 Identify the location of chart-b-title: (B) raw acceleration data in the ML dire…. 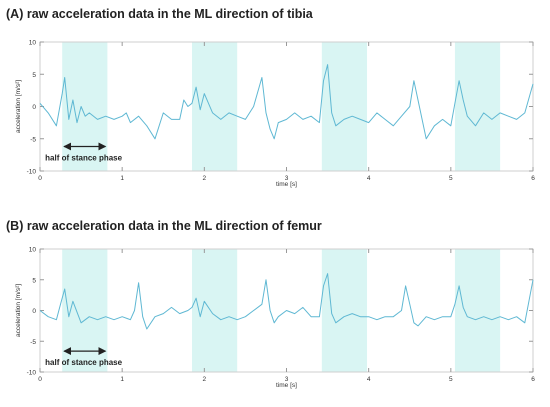
(164, 226).